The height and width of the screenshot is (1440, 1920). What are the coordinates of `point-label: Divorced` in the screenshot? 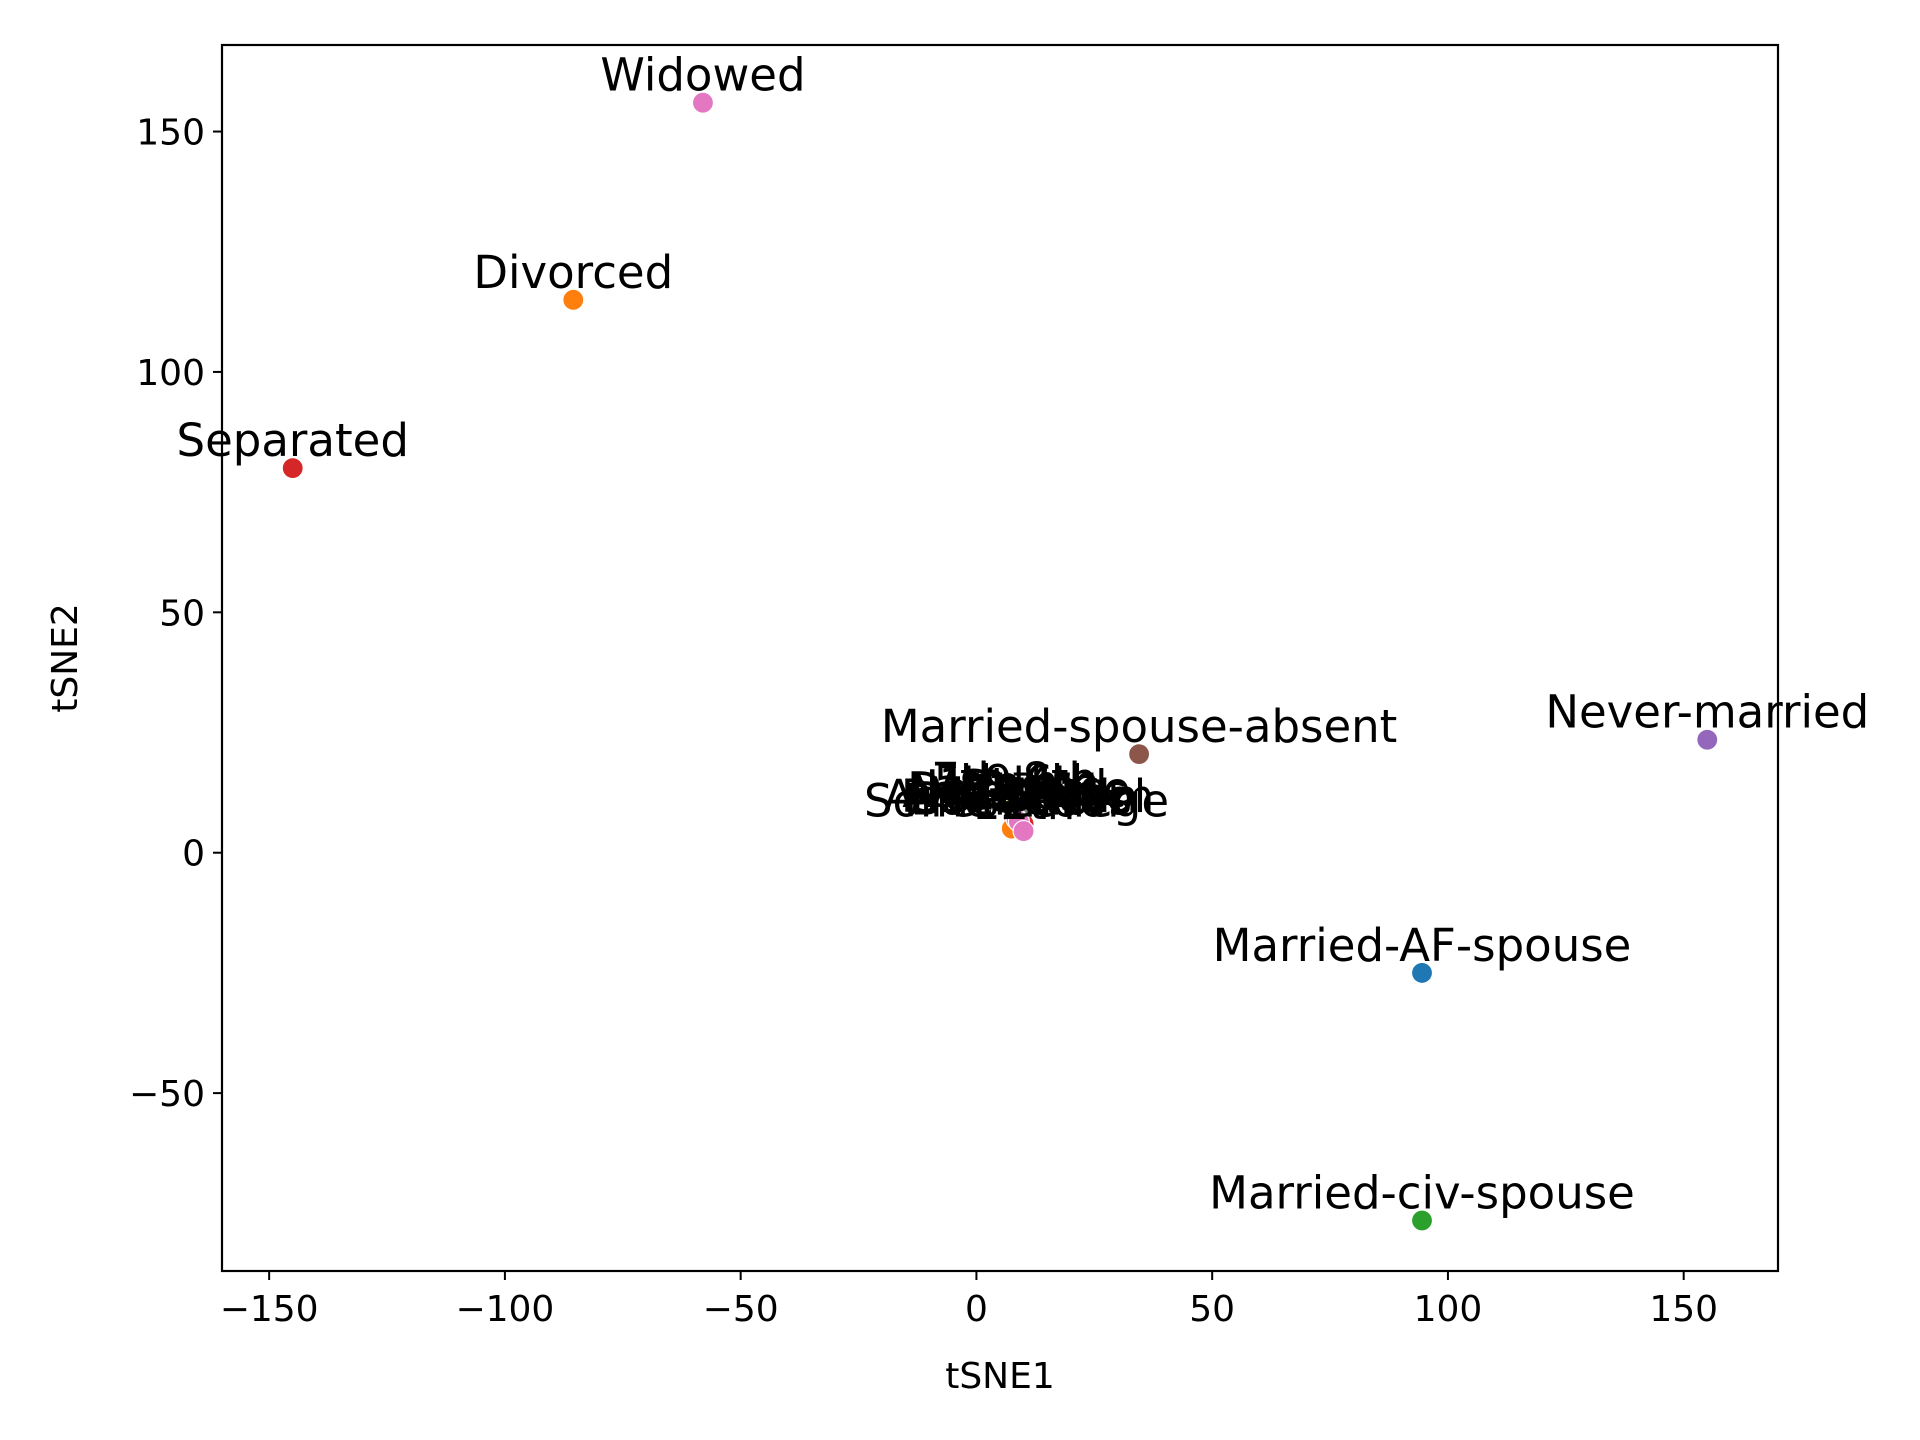 It's located at (573, 272).